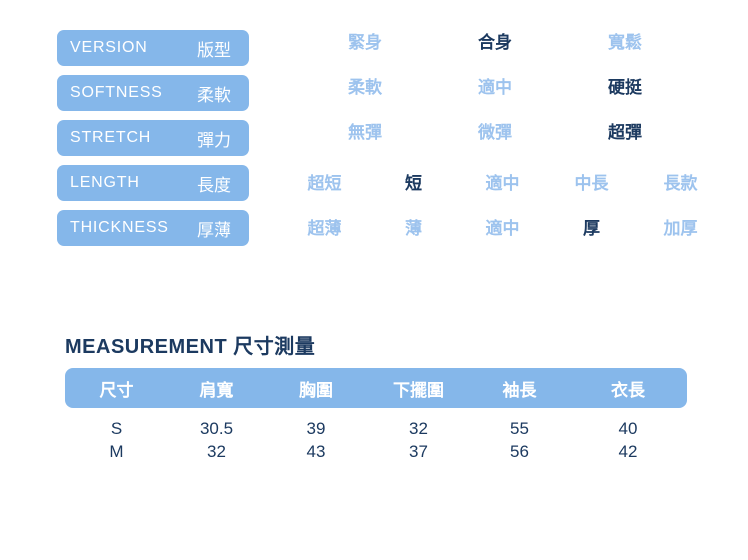 The width and height of the screenshot is (748, 560). I want to click on attribute-options: 緊身 合身 寬鬆, so click(495, 40).